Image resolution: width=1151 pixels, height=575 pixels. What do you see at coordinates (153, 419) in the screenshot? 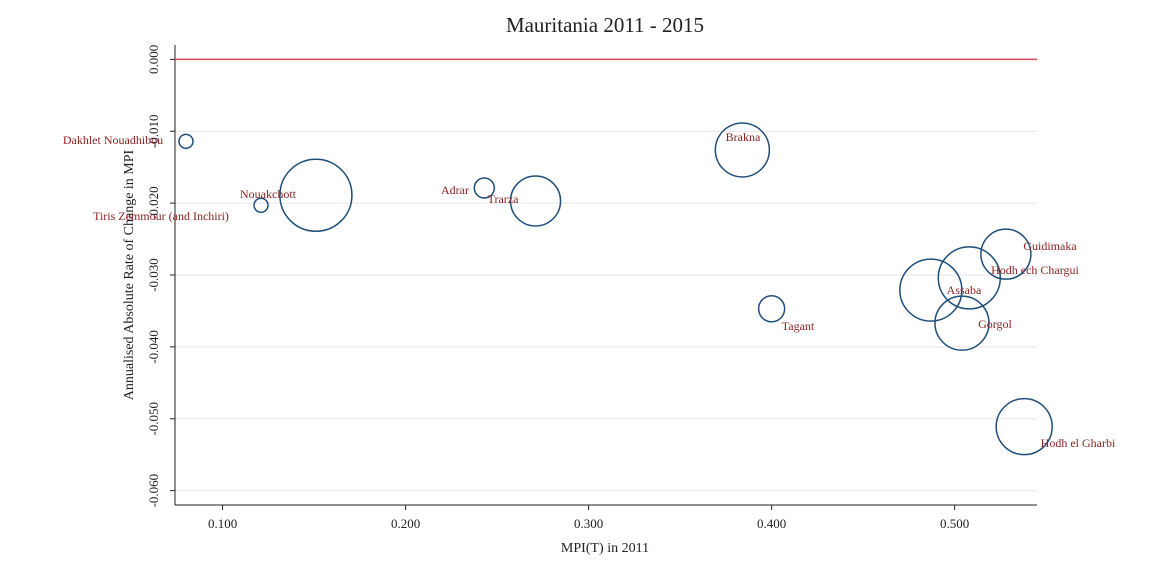
I see `y-tick-label: -0.050` at bounding box center [153, 419].